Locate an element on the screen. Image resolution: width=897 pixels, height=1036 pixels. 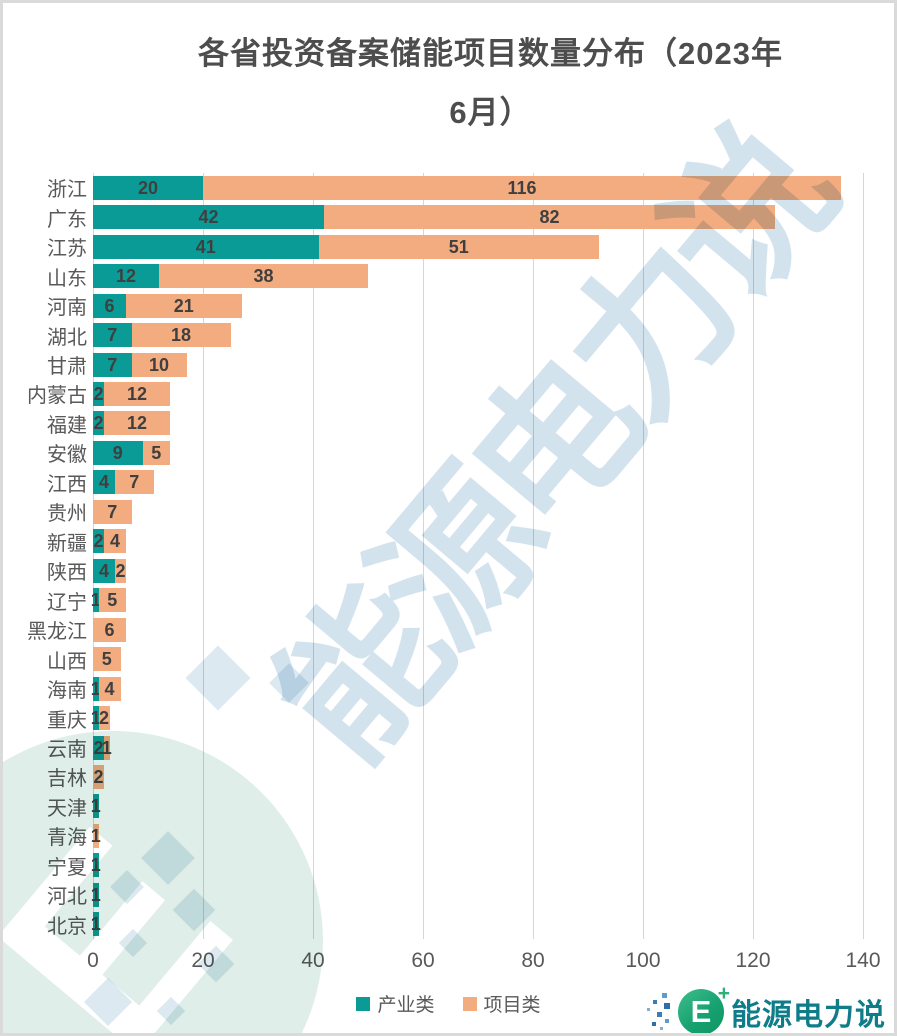
brand-plus-icon: + is located at coordinates (723, 993).